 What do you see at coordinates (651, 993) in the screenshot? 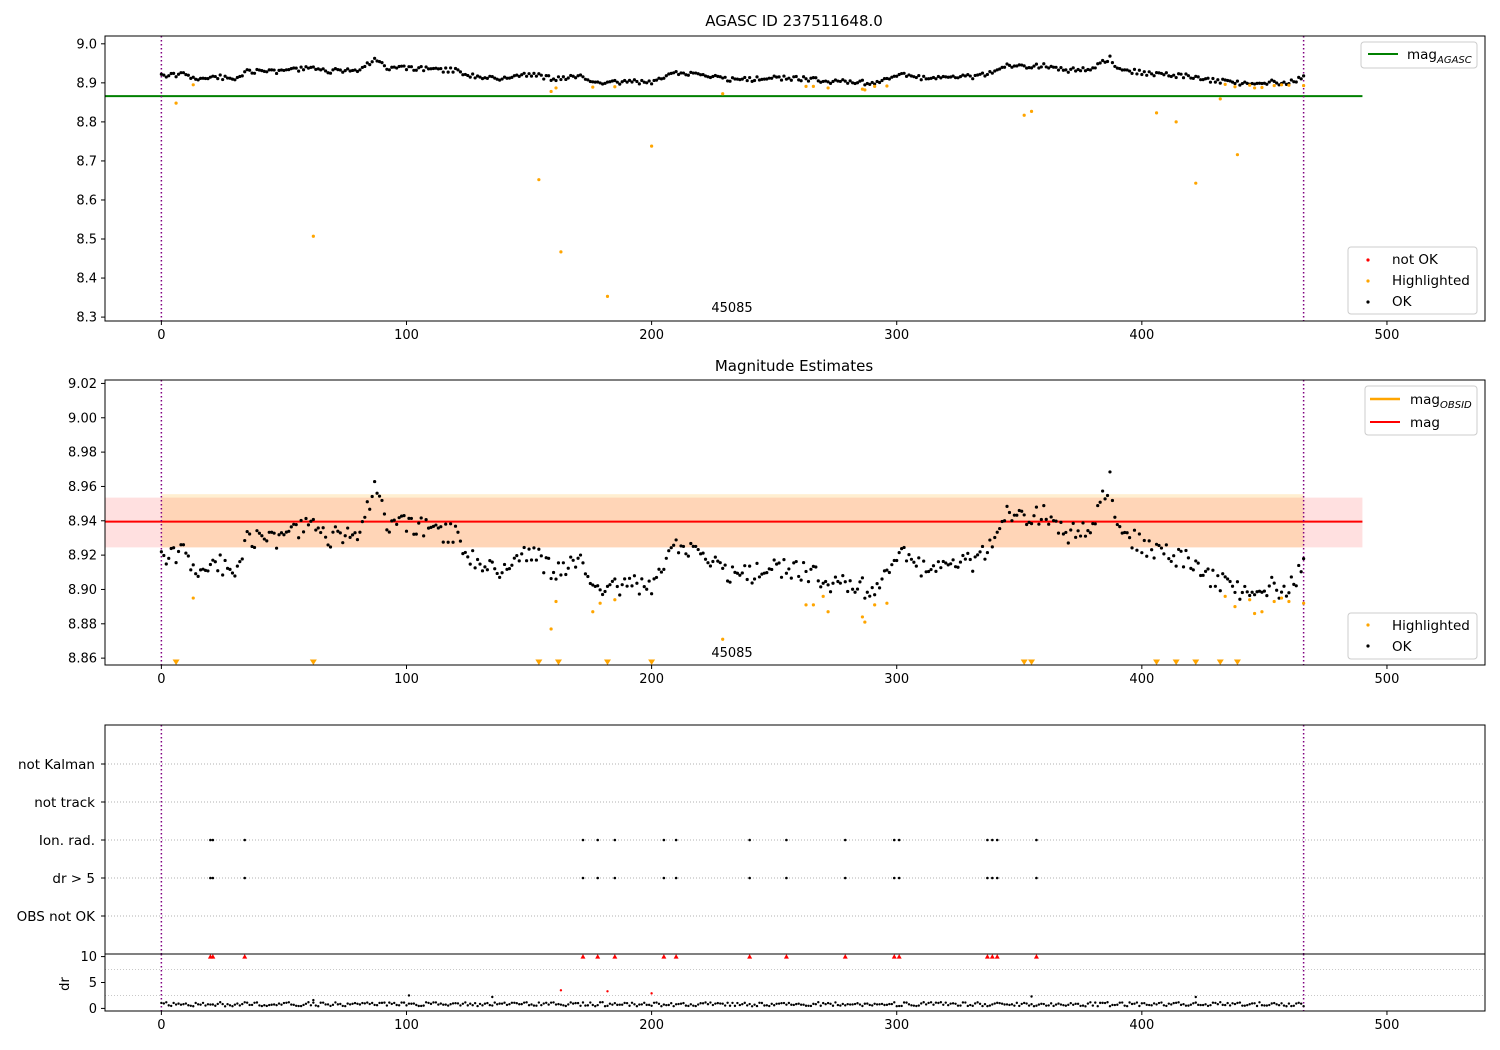
I see `dr-notok-point` at bounding box center [651, 993].